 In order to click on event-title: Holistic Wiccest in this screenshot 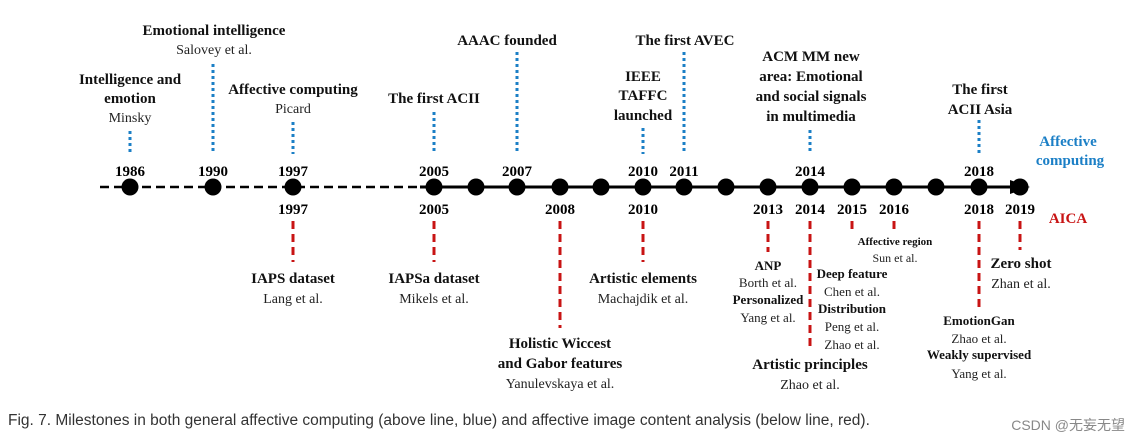, I will do `click(560, 344)`.